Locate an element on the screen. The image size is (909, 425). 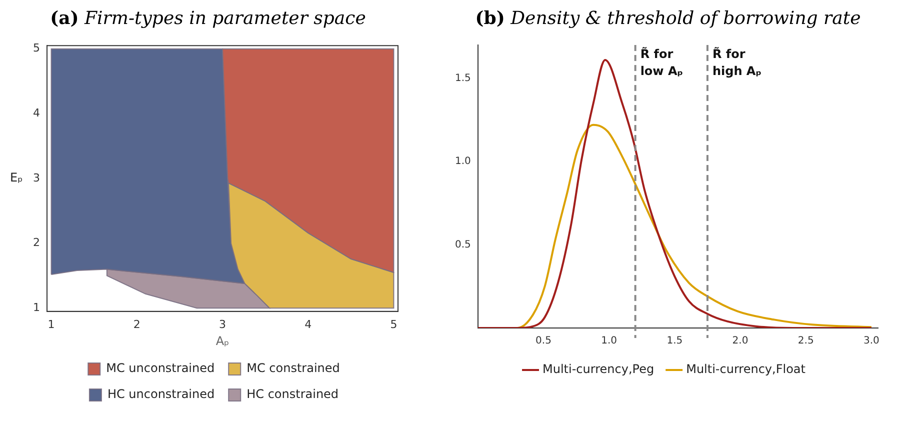
legend-label: HC unconstrained is located at coordinates (161, 394).